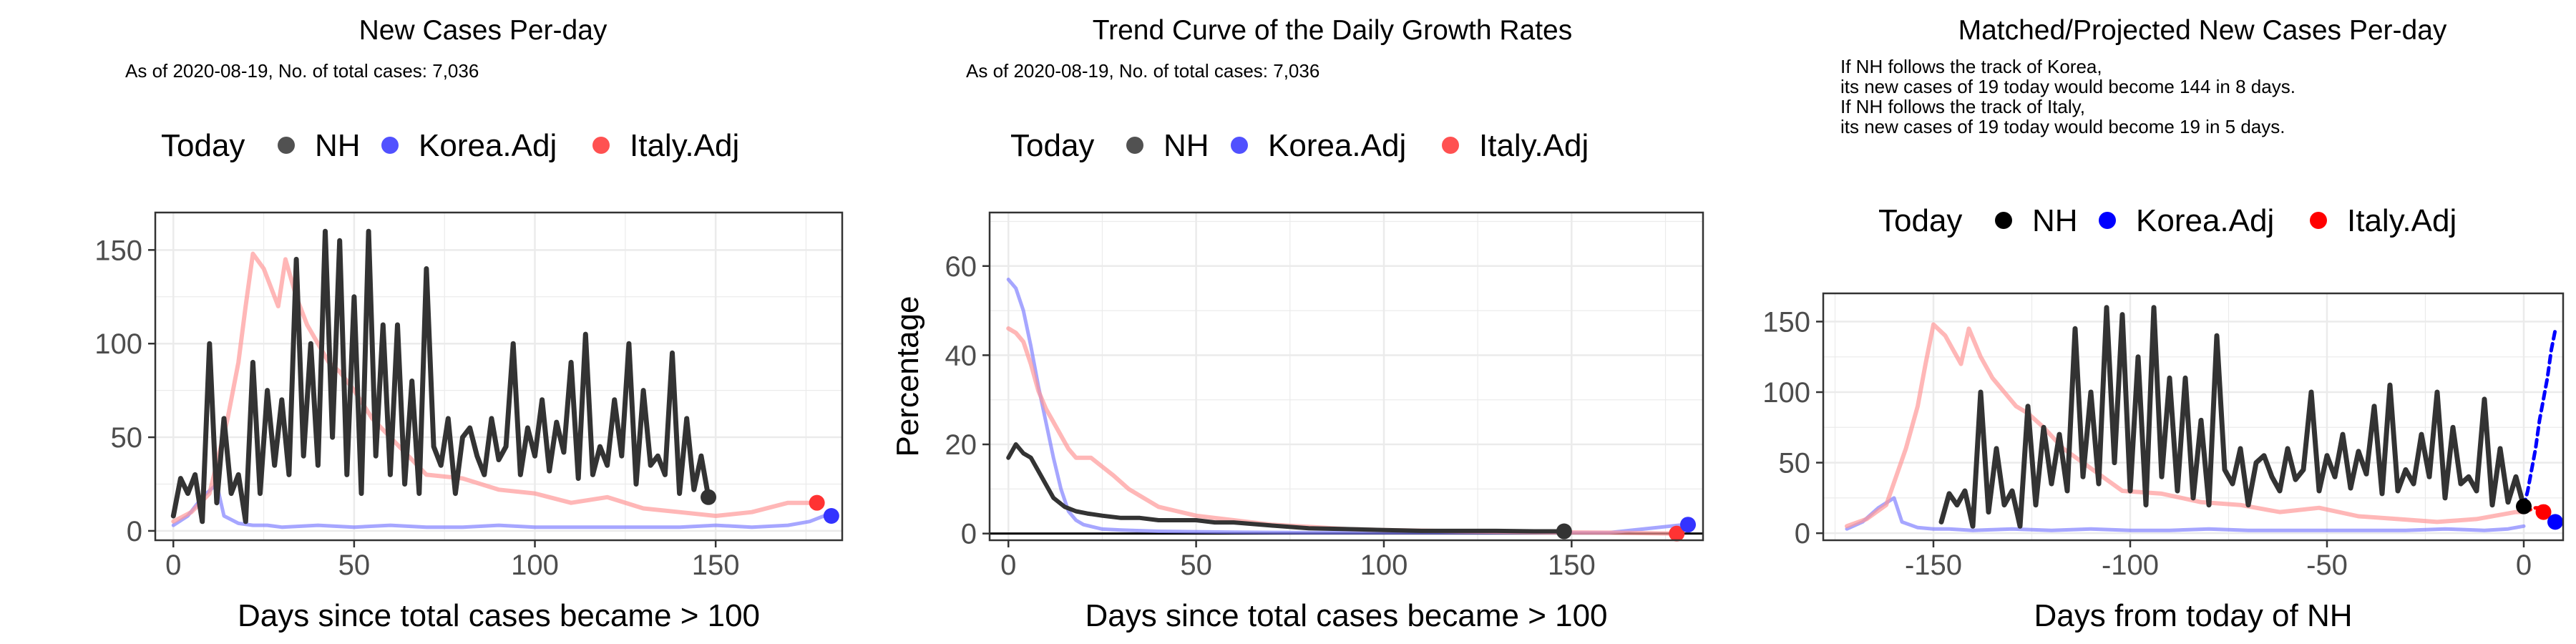 This screenshot has width=2576, height=644. I want to click on series-line-korea-adj-projected-, so click(2539, 418).